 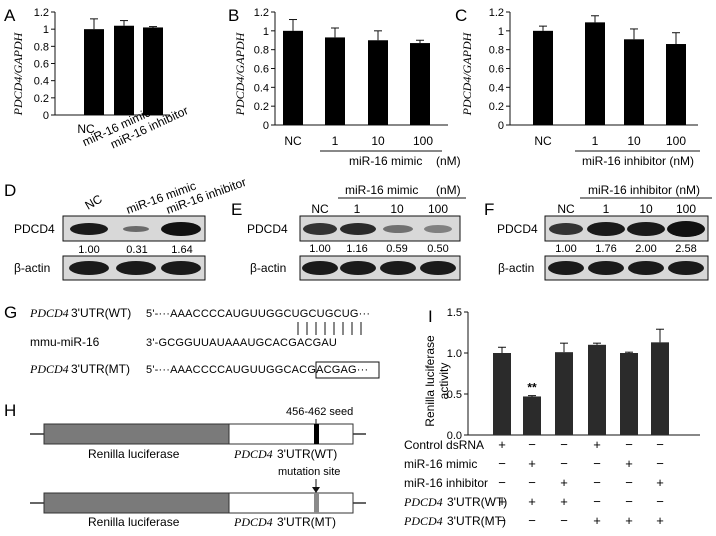 I want to click on panel-c-bars, so click(x=609, y=70).